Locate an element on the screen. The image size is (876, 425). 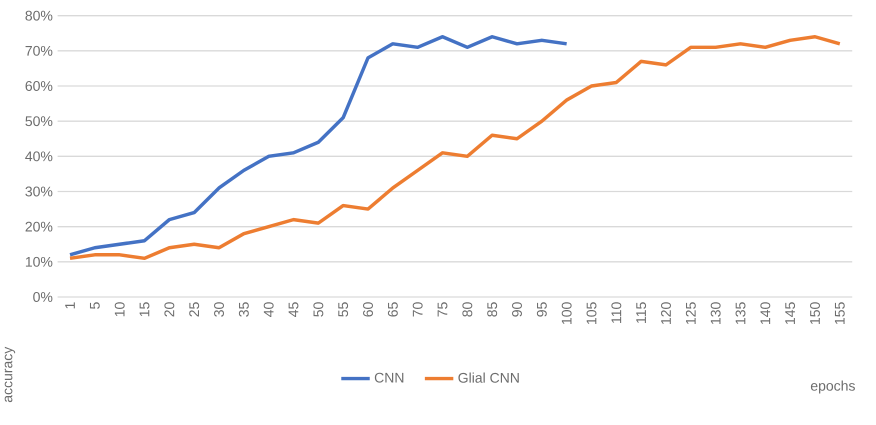
x-tick-label: 110 is located at coordinates (616, 312).